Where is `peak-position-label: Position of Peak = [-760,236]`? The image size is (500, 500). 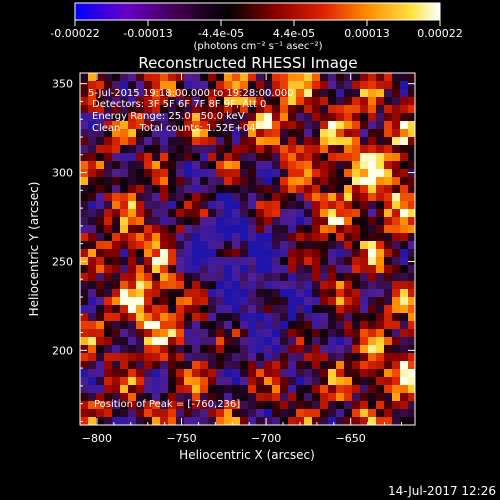
peak-position-label: Position of Peak = [-760,236] is located at coordinates (167, 404).